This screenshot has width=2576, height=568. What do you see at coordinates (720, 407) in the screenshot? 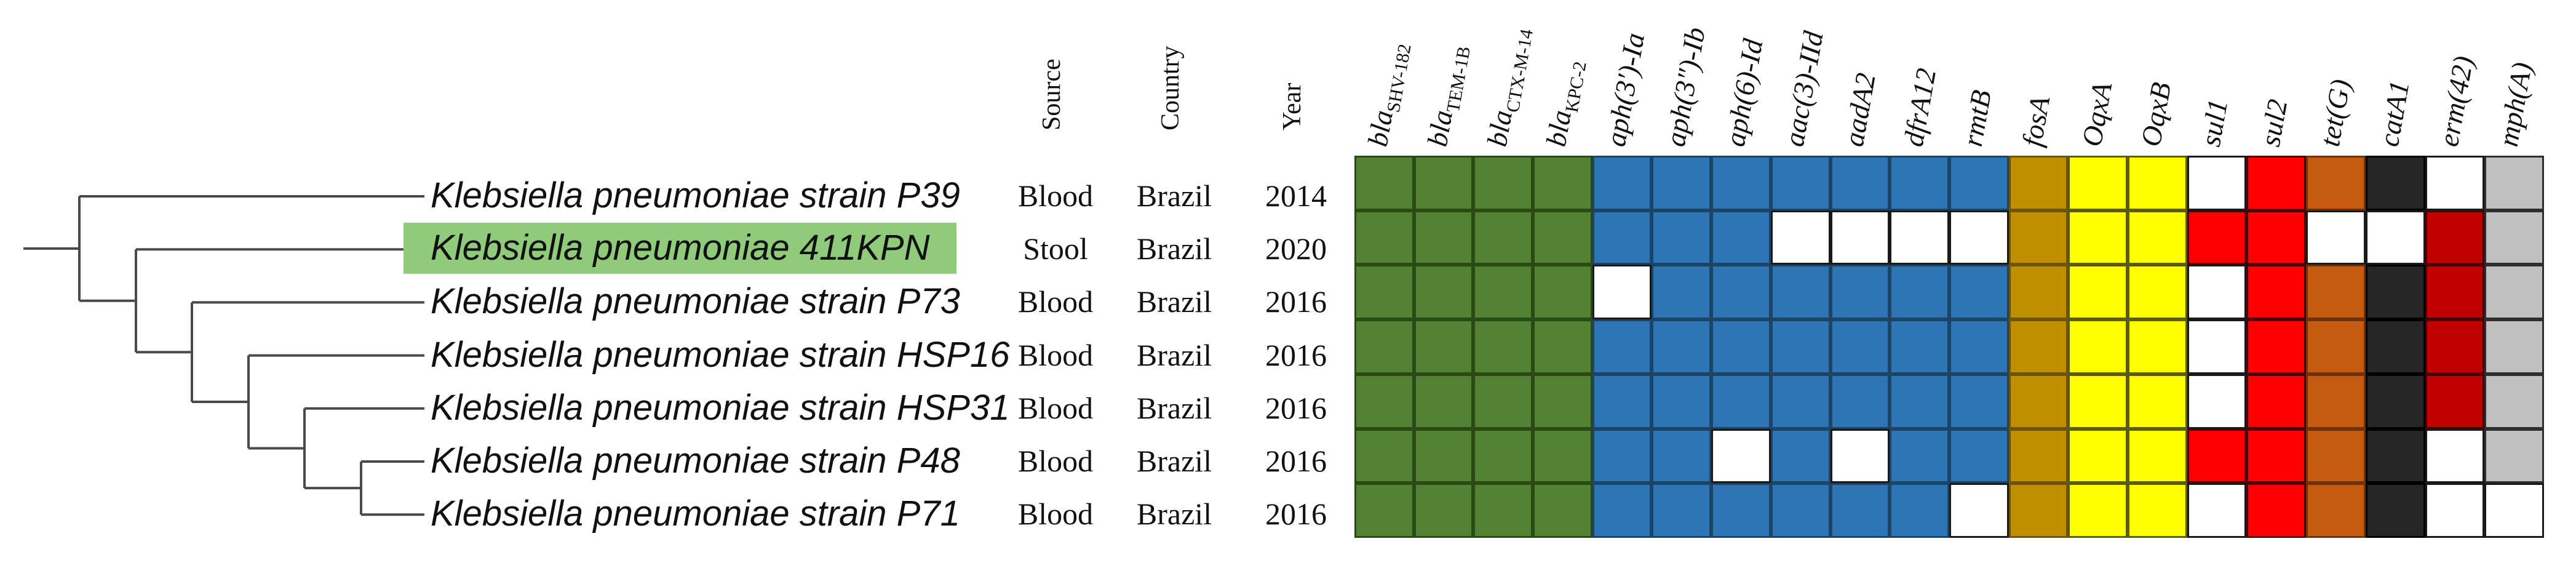
I see `strain-label: Klebsiella pneumoniae strain HSP31` at bounding box center [720, 407].